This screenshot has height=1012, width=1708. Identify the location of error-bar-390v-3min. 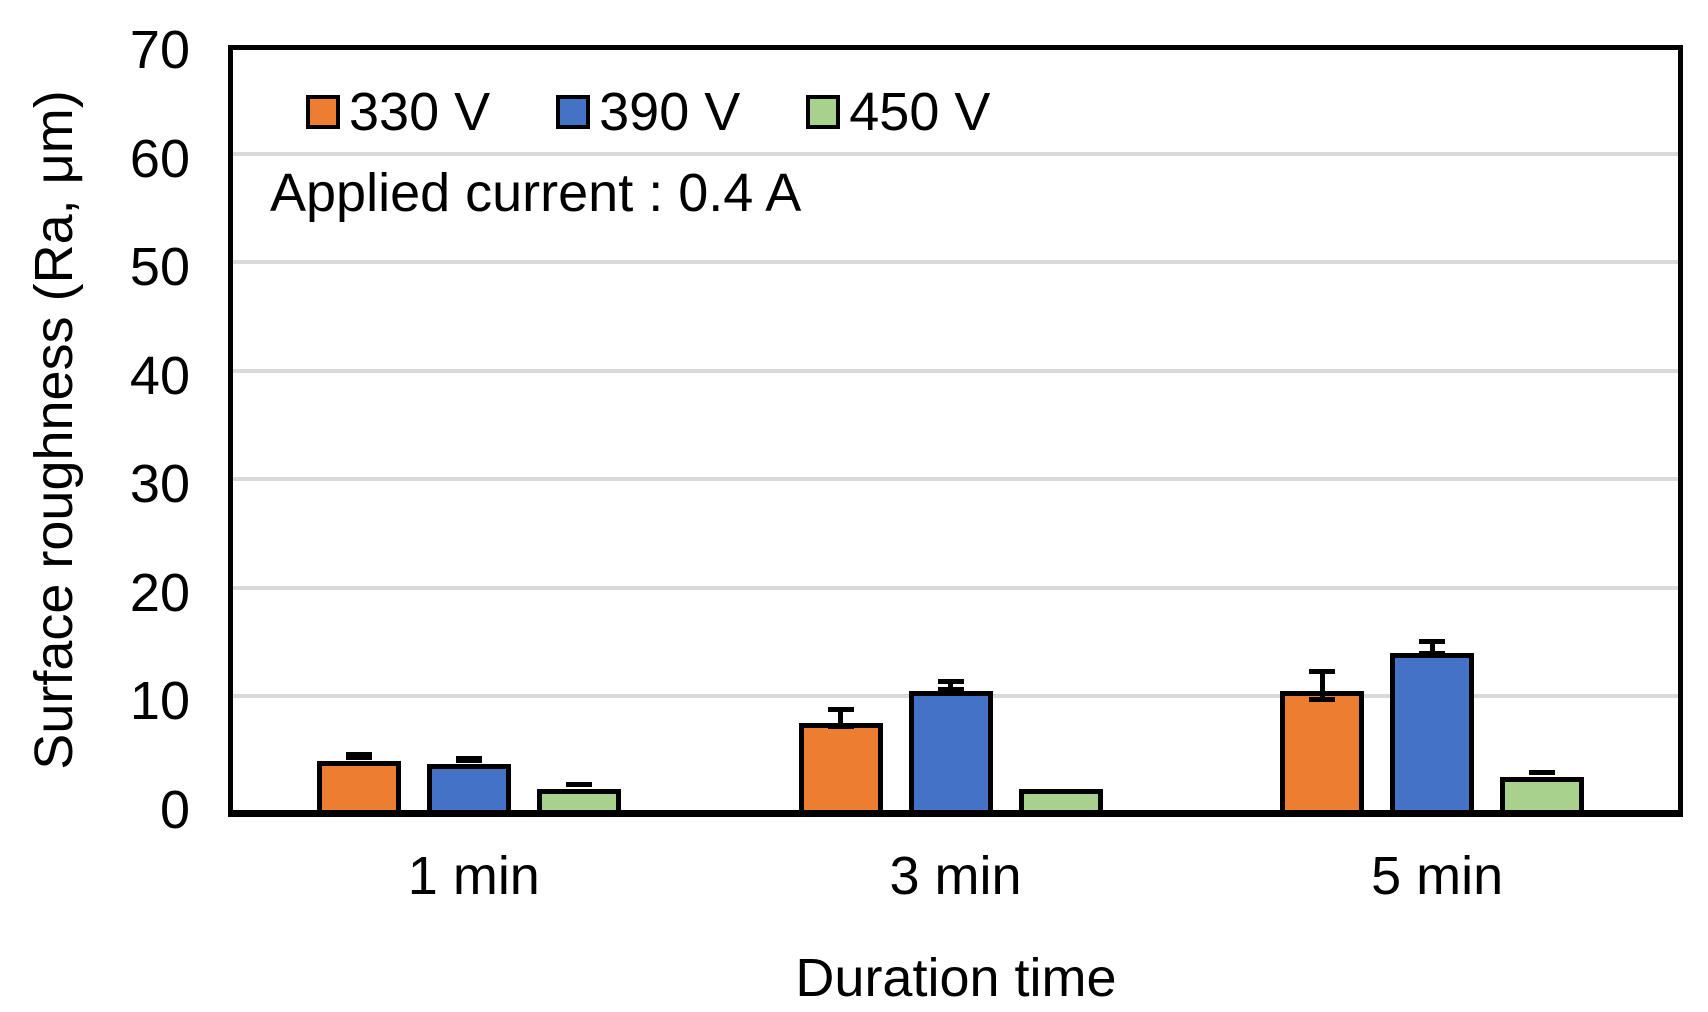
(950, 686).